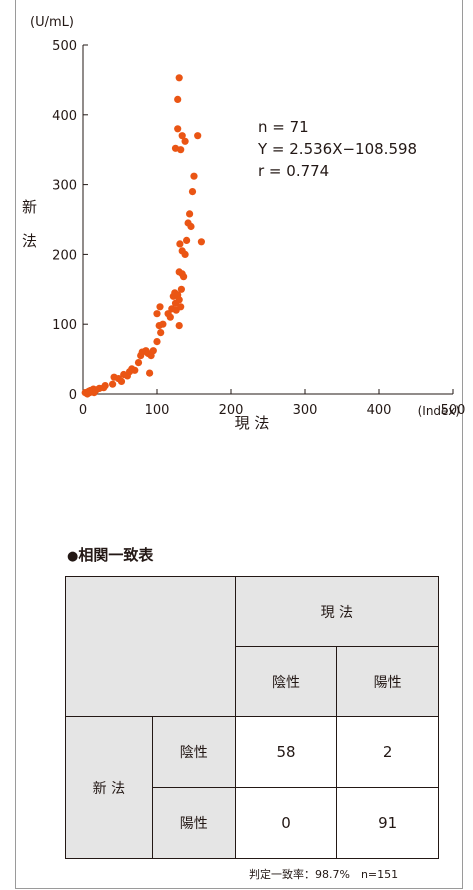 This screenshot has width=473, height=890. Describe the element at coordinates (252, 423) in the screenshot. I see `x-axis-label: 現 法` at that location.